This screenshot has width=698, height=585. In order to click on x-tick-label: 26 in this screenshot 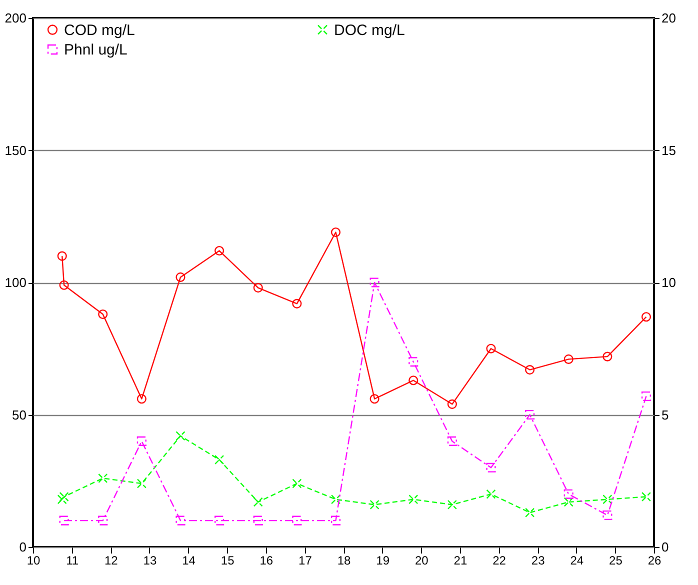, I will do `click(655, 561)`.